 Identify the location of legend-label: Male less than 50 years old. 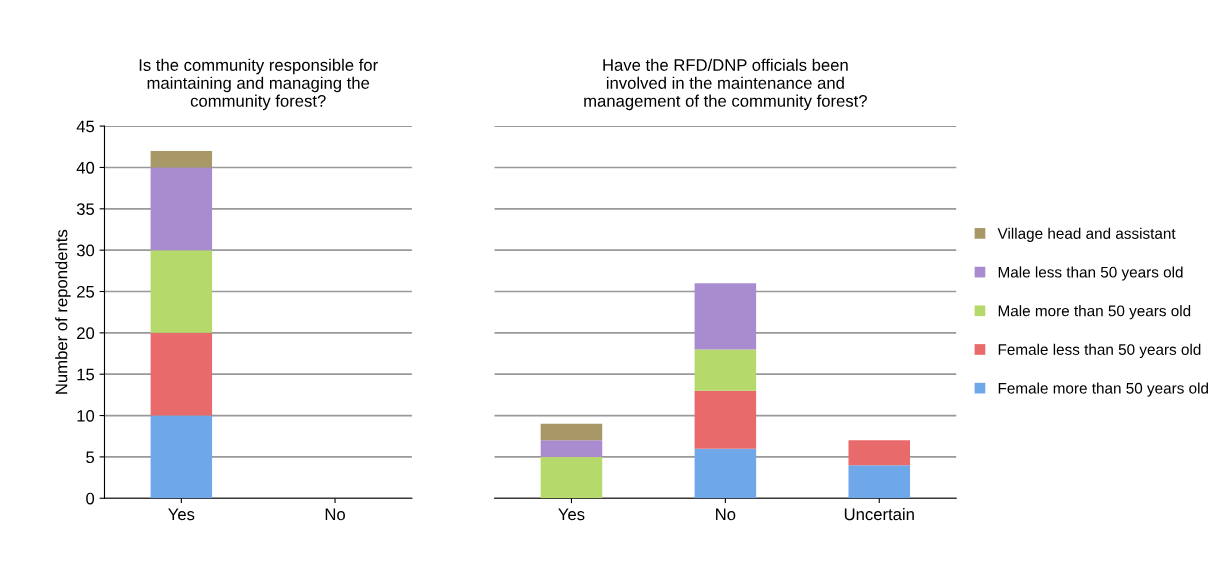
(1090, 273).